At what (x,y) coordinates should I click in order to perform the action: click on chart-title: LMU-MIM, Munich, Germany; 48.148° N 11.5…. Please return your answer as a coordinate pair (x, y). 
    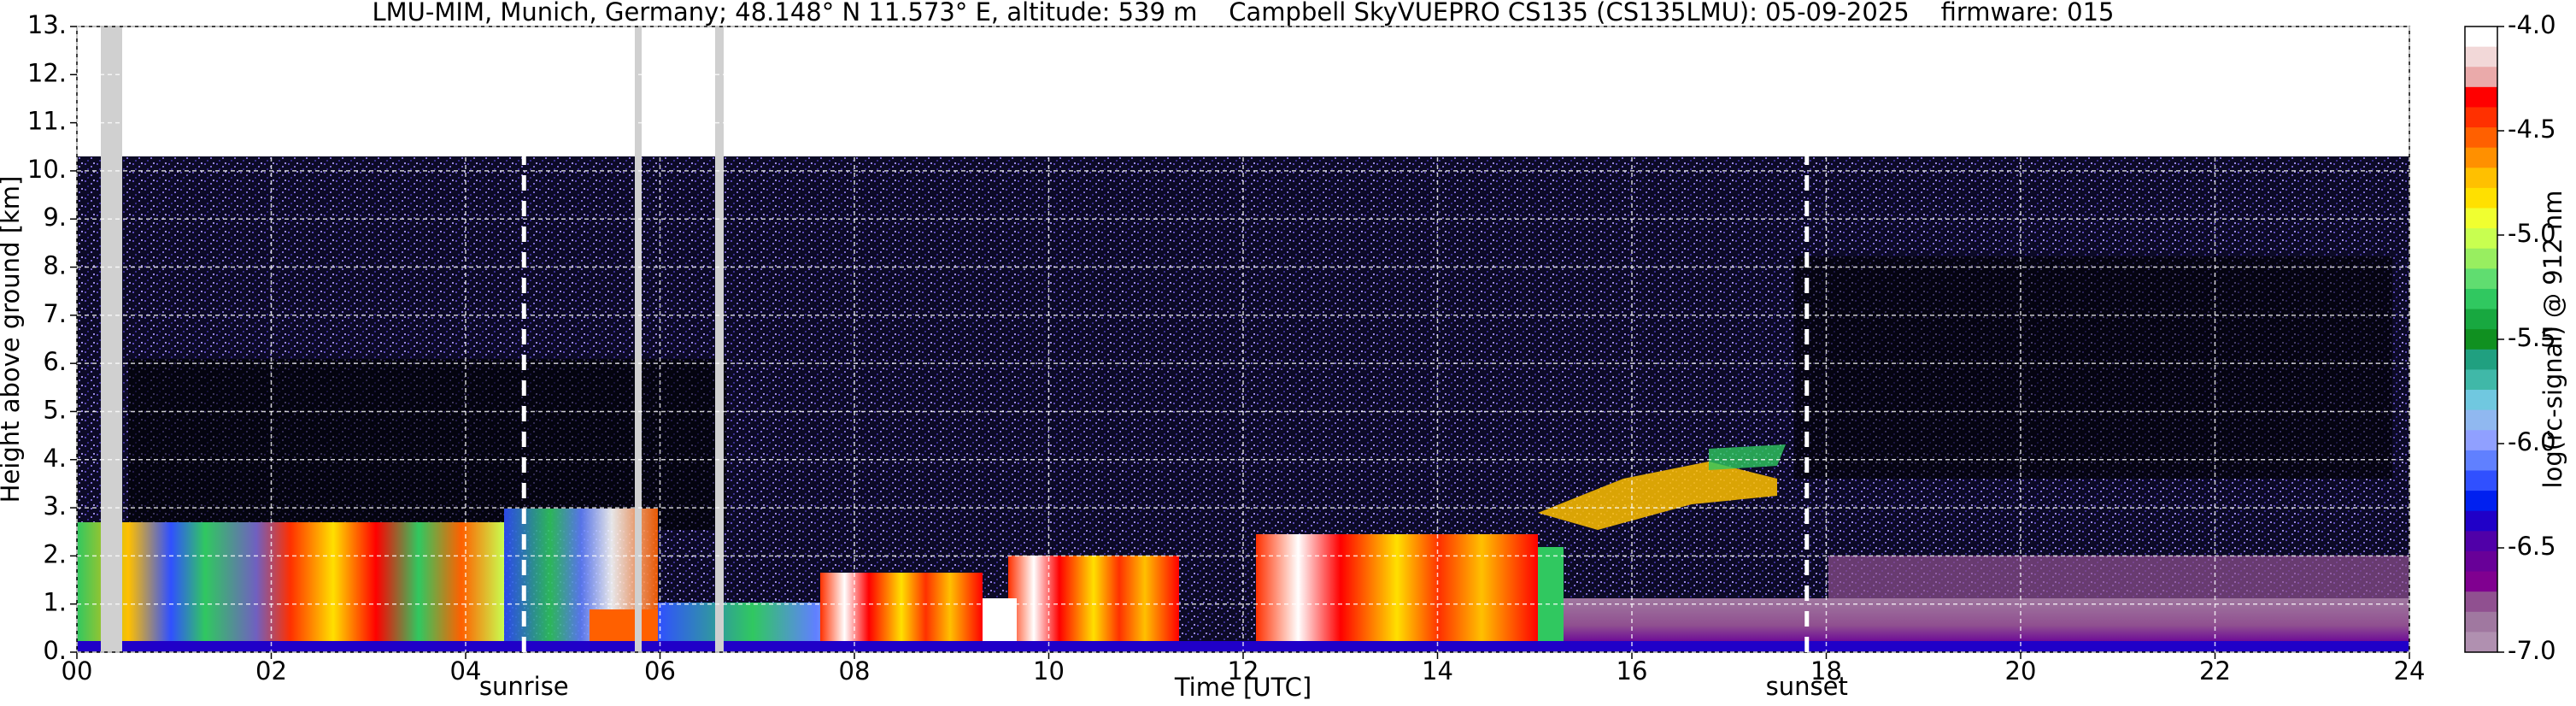
    Looking at the image, I should click on (1244, 13).